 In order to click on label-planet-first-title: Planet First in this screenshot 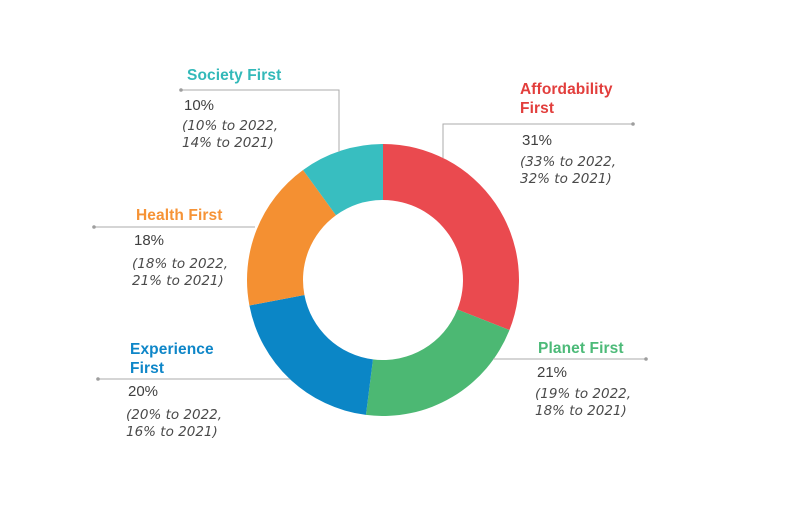, I will do `click(581, 348)`.